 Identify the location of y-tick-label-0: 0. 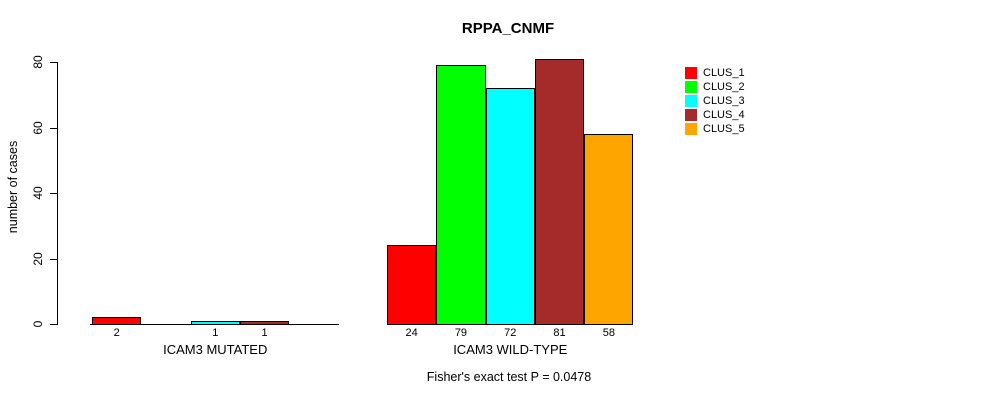
(38, 324).